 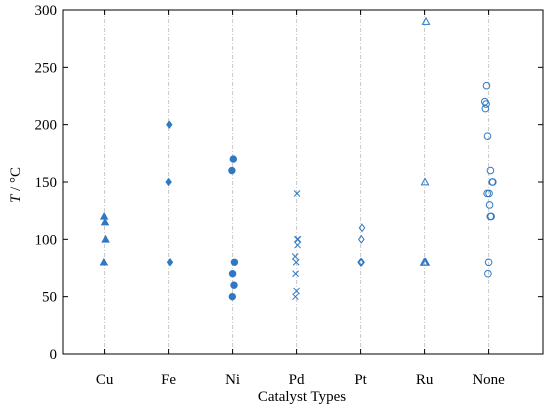 I want to click on x-tick-label-cu: Cu, so click(x=105, y=380).